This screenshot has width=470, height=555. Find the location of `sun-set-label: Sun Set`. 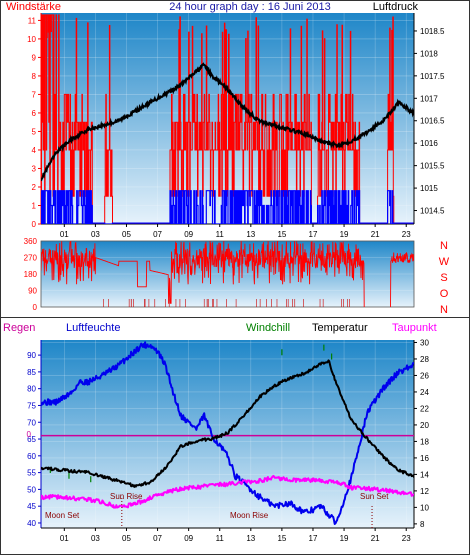

sun-set-label: Sun Set is located at coordinates (374, 496).